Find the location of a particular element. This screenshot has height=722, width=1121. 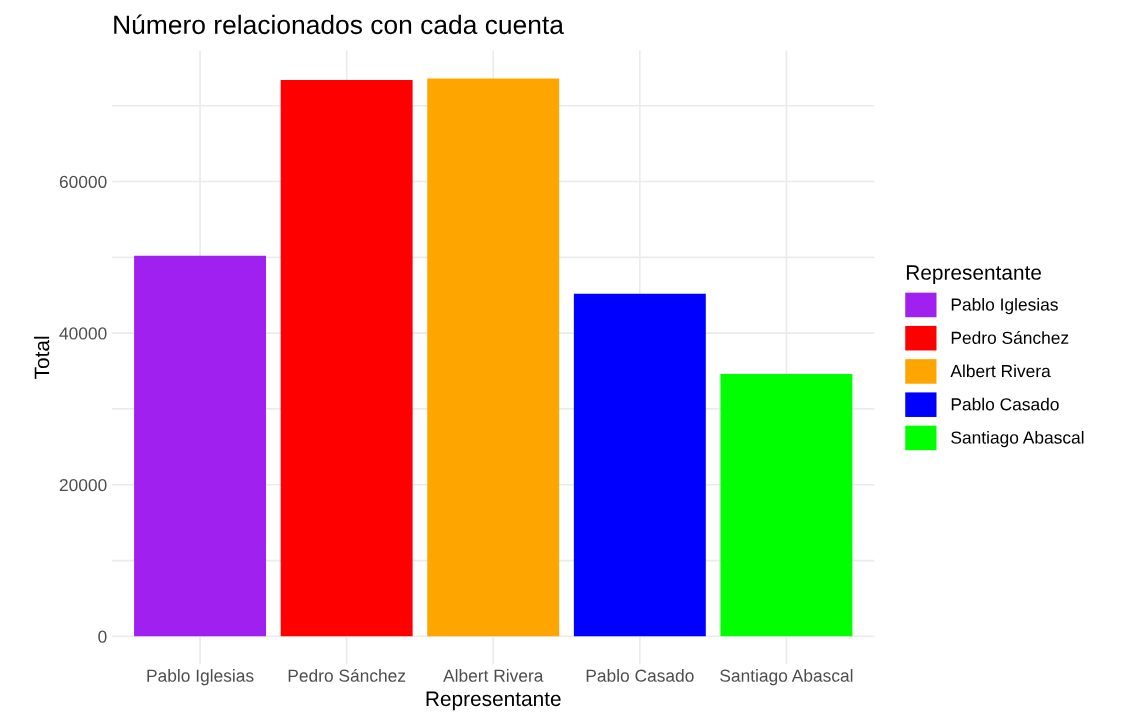

x-tick-label: Pablo Iglesias is located at coordinates (200, 677).